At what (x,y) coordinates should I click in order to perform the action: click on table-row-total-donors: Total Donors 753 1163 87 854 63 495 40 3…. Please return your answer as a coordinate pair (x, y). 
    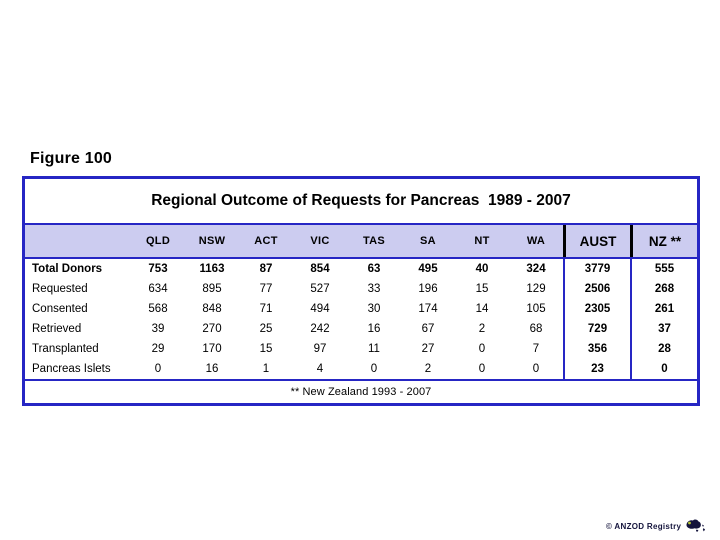
    Looking at the image, I should click on (361, 269).